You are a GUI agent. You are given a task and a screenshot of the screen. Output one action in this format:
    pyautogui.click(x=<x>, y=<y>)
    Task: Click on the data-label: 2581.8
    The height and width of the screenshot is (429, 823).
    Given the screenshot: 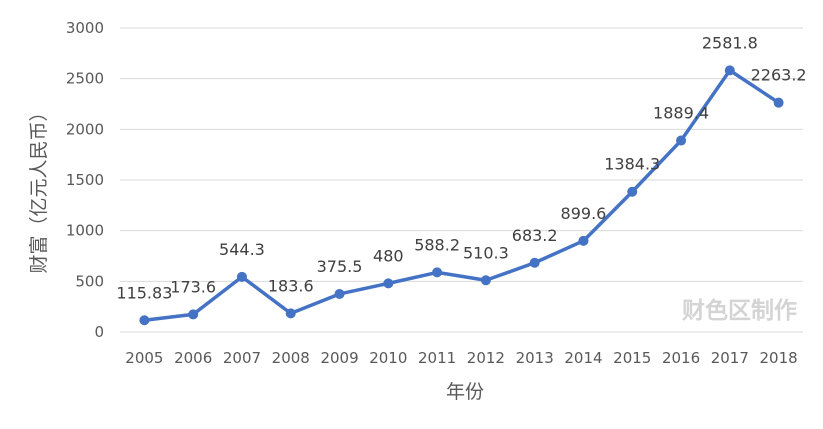 What is the action you would take?
    pyautogui.click(x=730, y=42)
    